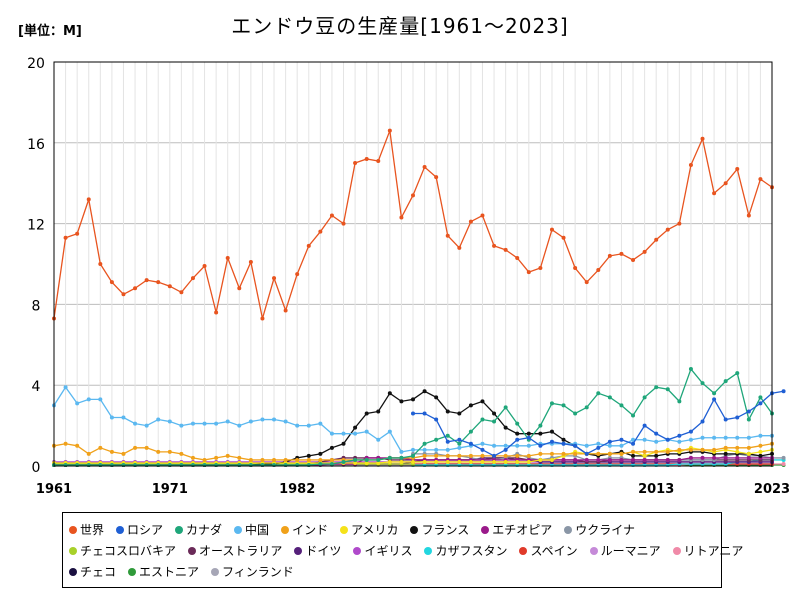  Describe the element at coordinates (36, 387) in the screenshot. I see `y-tick-label: 4` at that location.